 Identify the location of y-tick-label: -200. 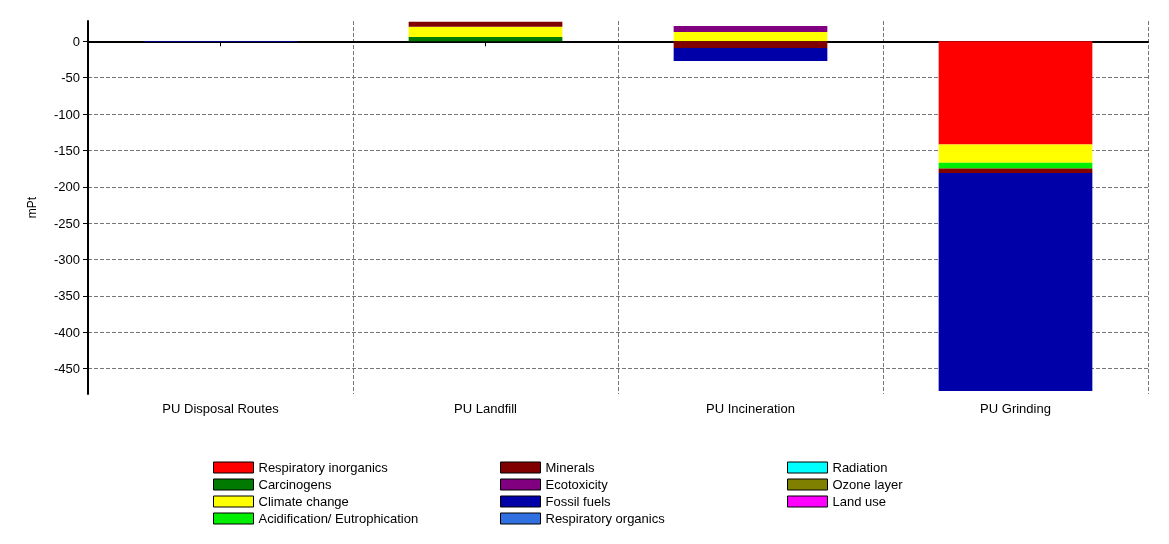
(66, 187).